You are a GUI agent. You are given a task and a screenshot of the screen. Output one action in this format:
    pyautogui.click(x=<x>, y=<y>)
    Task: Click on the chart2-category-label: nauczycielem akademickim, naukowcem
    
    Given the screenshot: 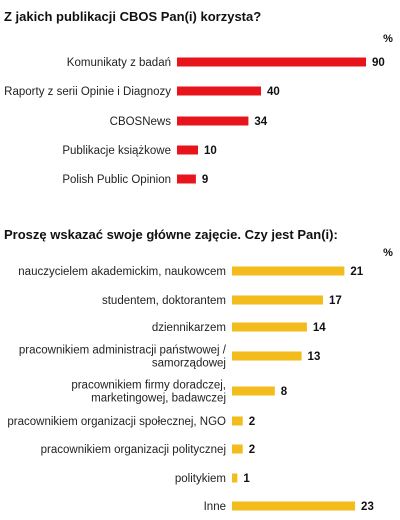 What is the action you would take?
    pyautogui.click(x=122, y=272)
    